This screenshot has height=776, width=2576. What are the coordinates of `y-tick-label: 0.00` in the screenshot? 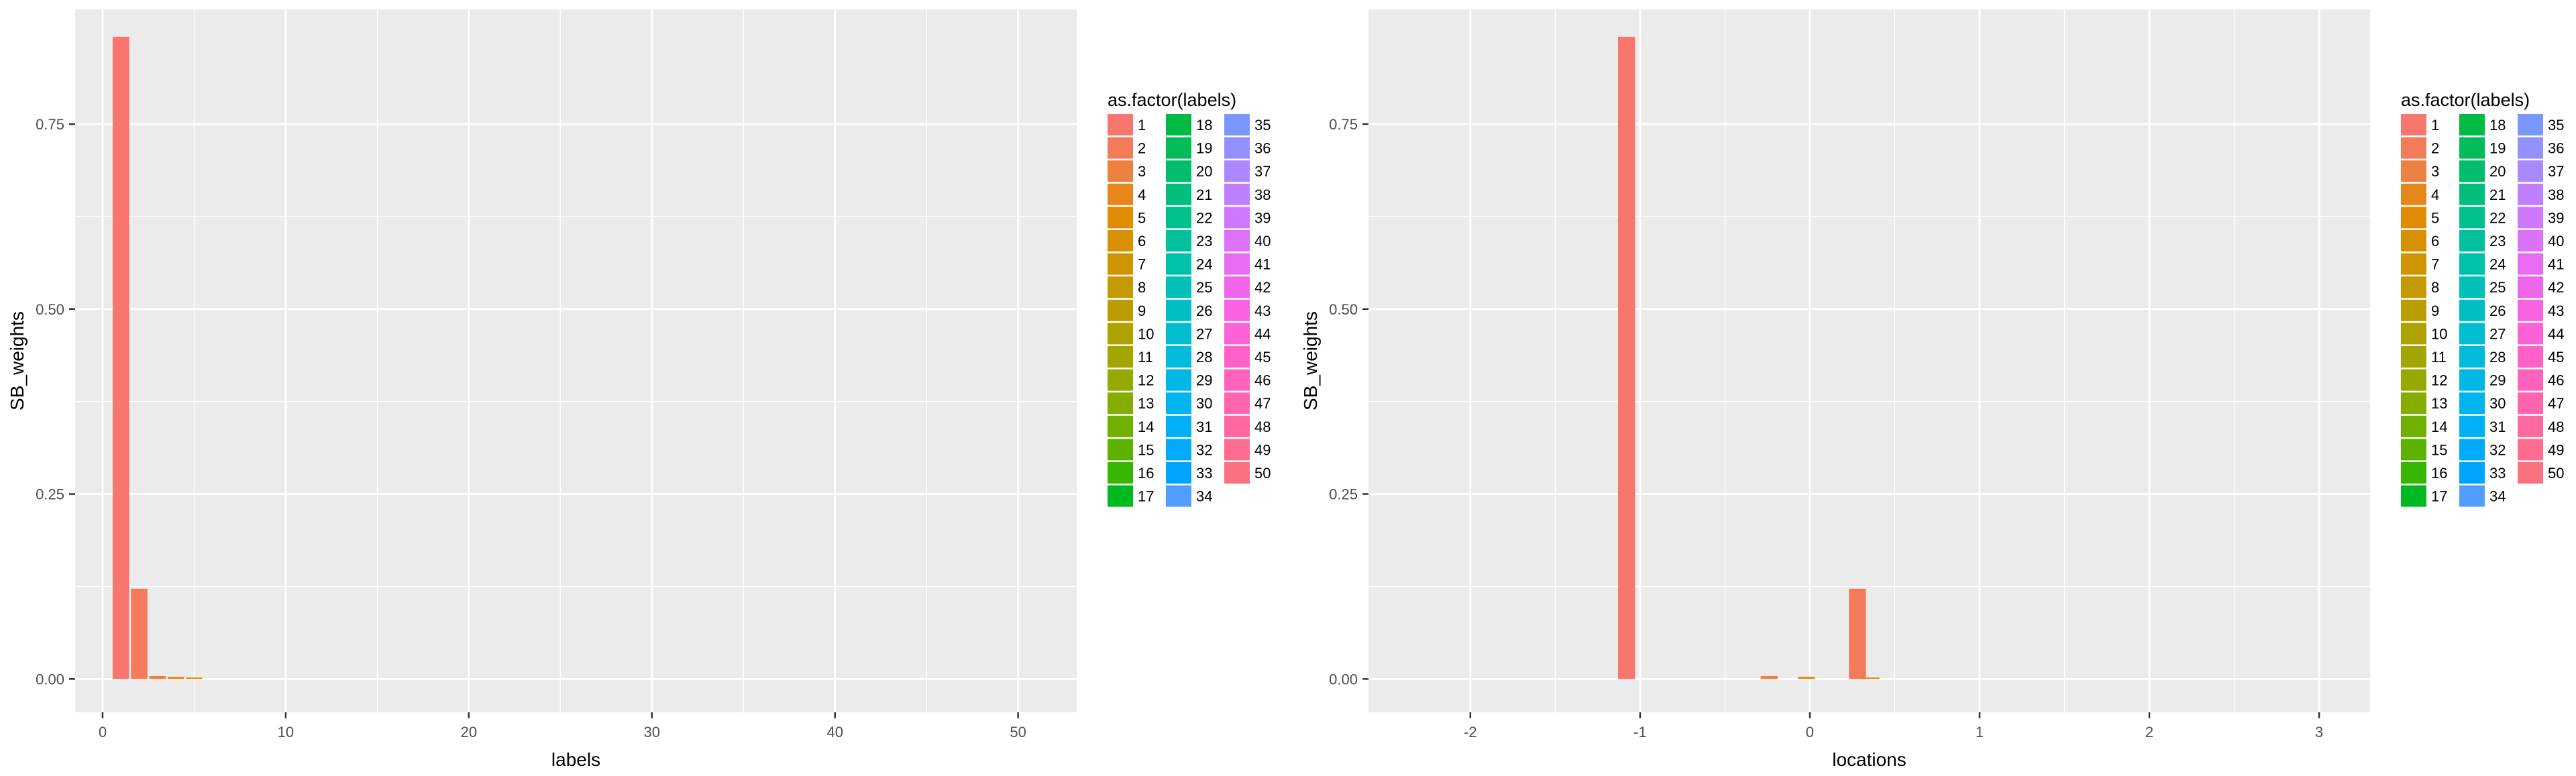 It's located at (50, 679).